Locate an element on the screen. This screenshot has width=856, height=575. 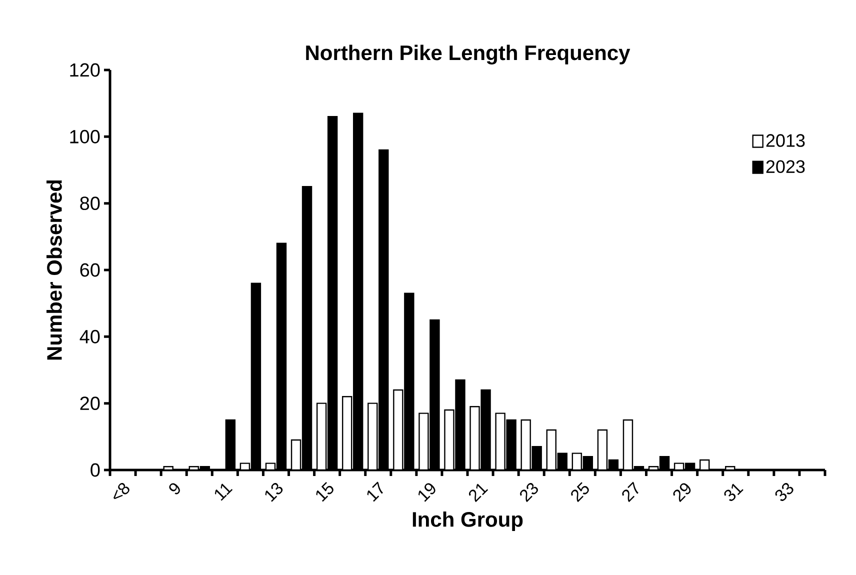
x-tick-label: 17 is located at coordinates (375, 492).